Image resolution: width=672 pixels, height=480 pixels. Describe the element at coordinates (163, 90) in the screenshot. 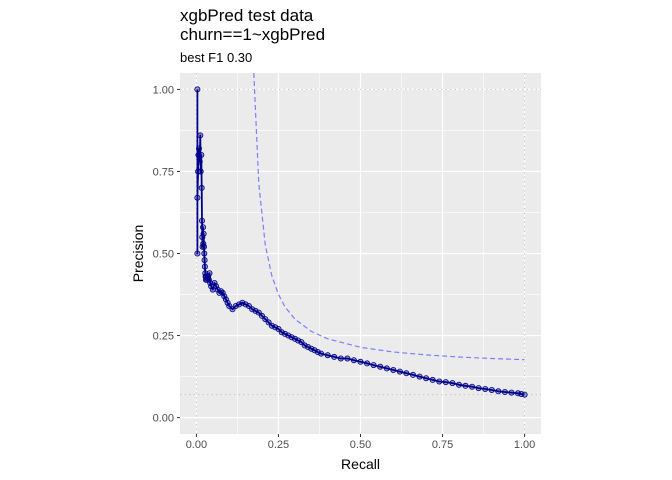

I see `y-tick-label: 1.00` at that location.